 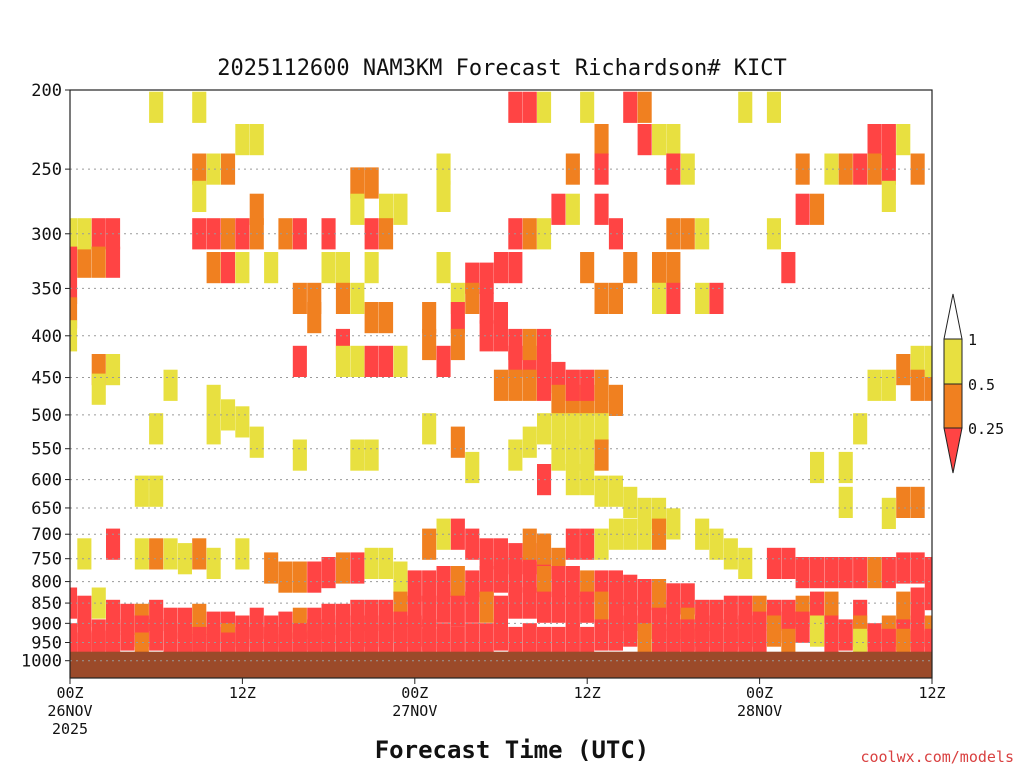 What do you see at coordinates (46, 509) in the screenshot?
I see `ytick-label-650: 650` at bounding box center [46, 509].